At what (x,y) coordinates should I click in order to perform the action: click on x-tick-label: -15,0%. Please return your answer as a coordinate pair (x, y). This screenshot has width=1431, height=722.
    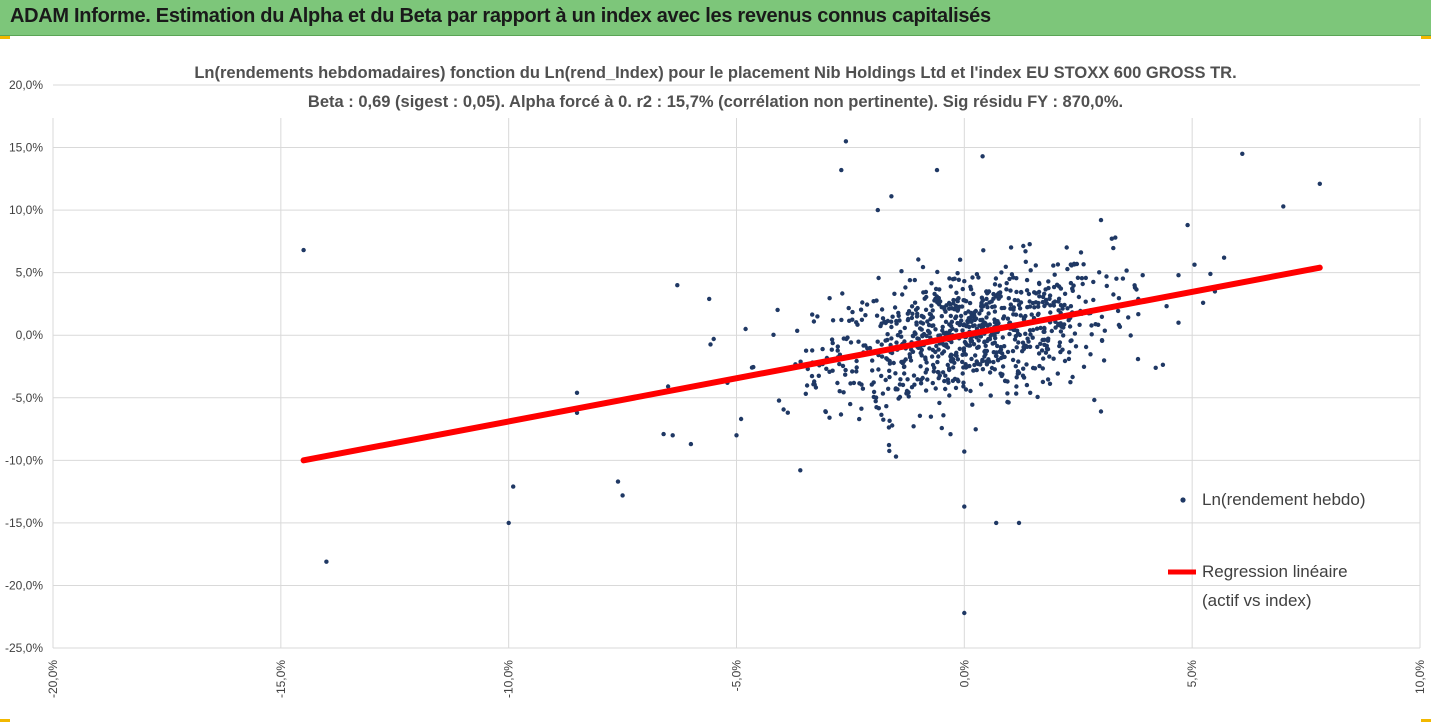
    Looking at the image, I should click on (281, 679).